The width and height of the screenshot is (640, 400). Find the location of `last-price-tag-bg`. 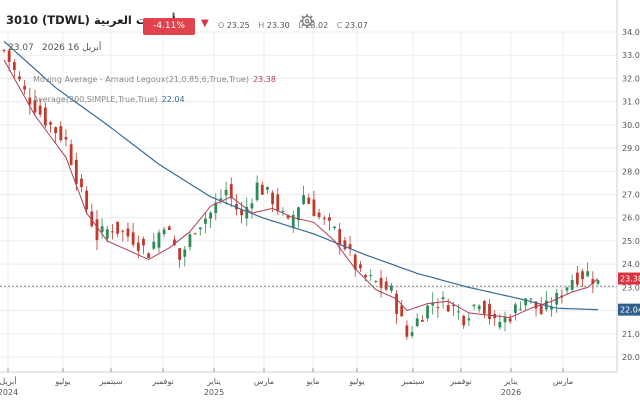

last-price-tag-bg is located at coordinates (629, 278).